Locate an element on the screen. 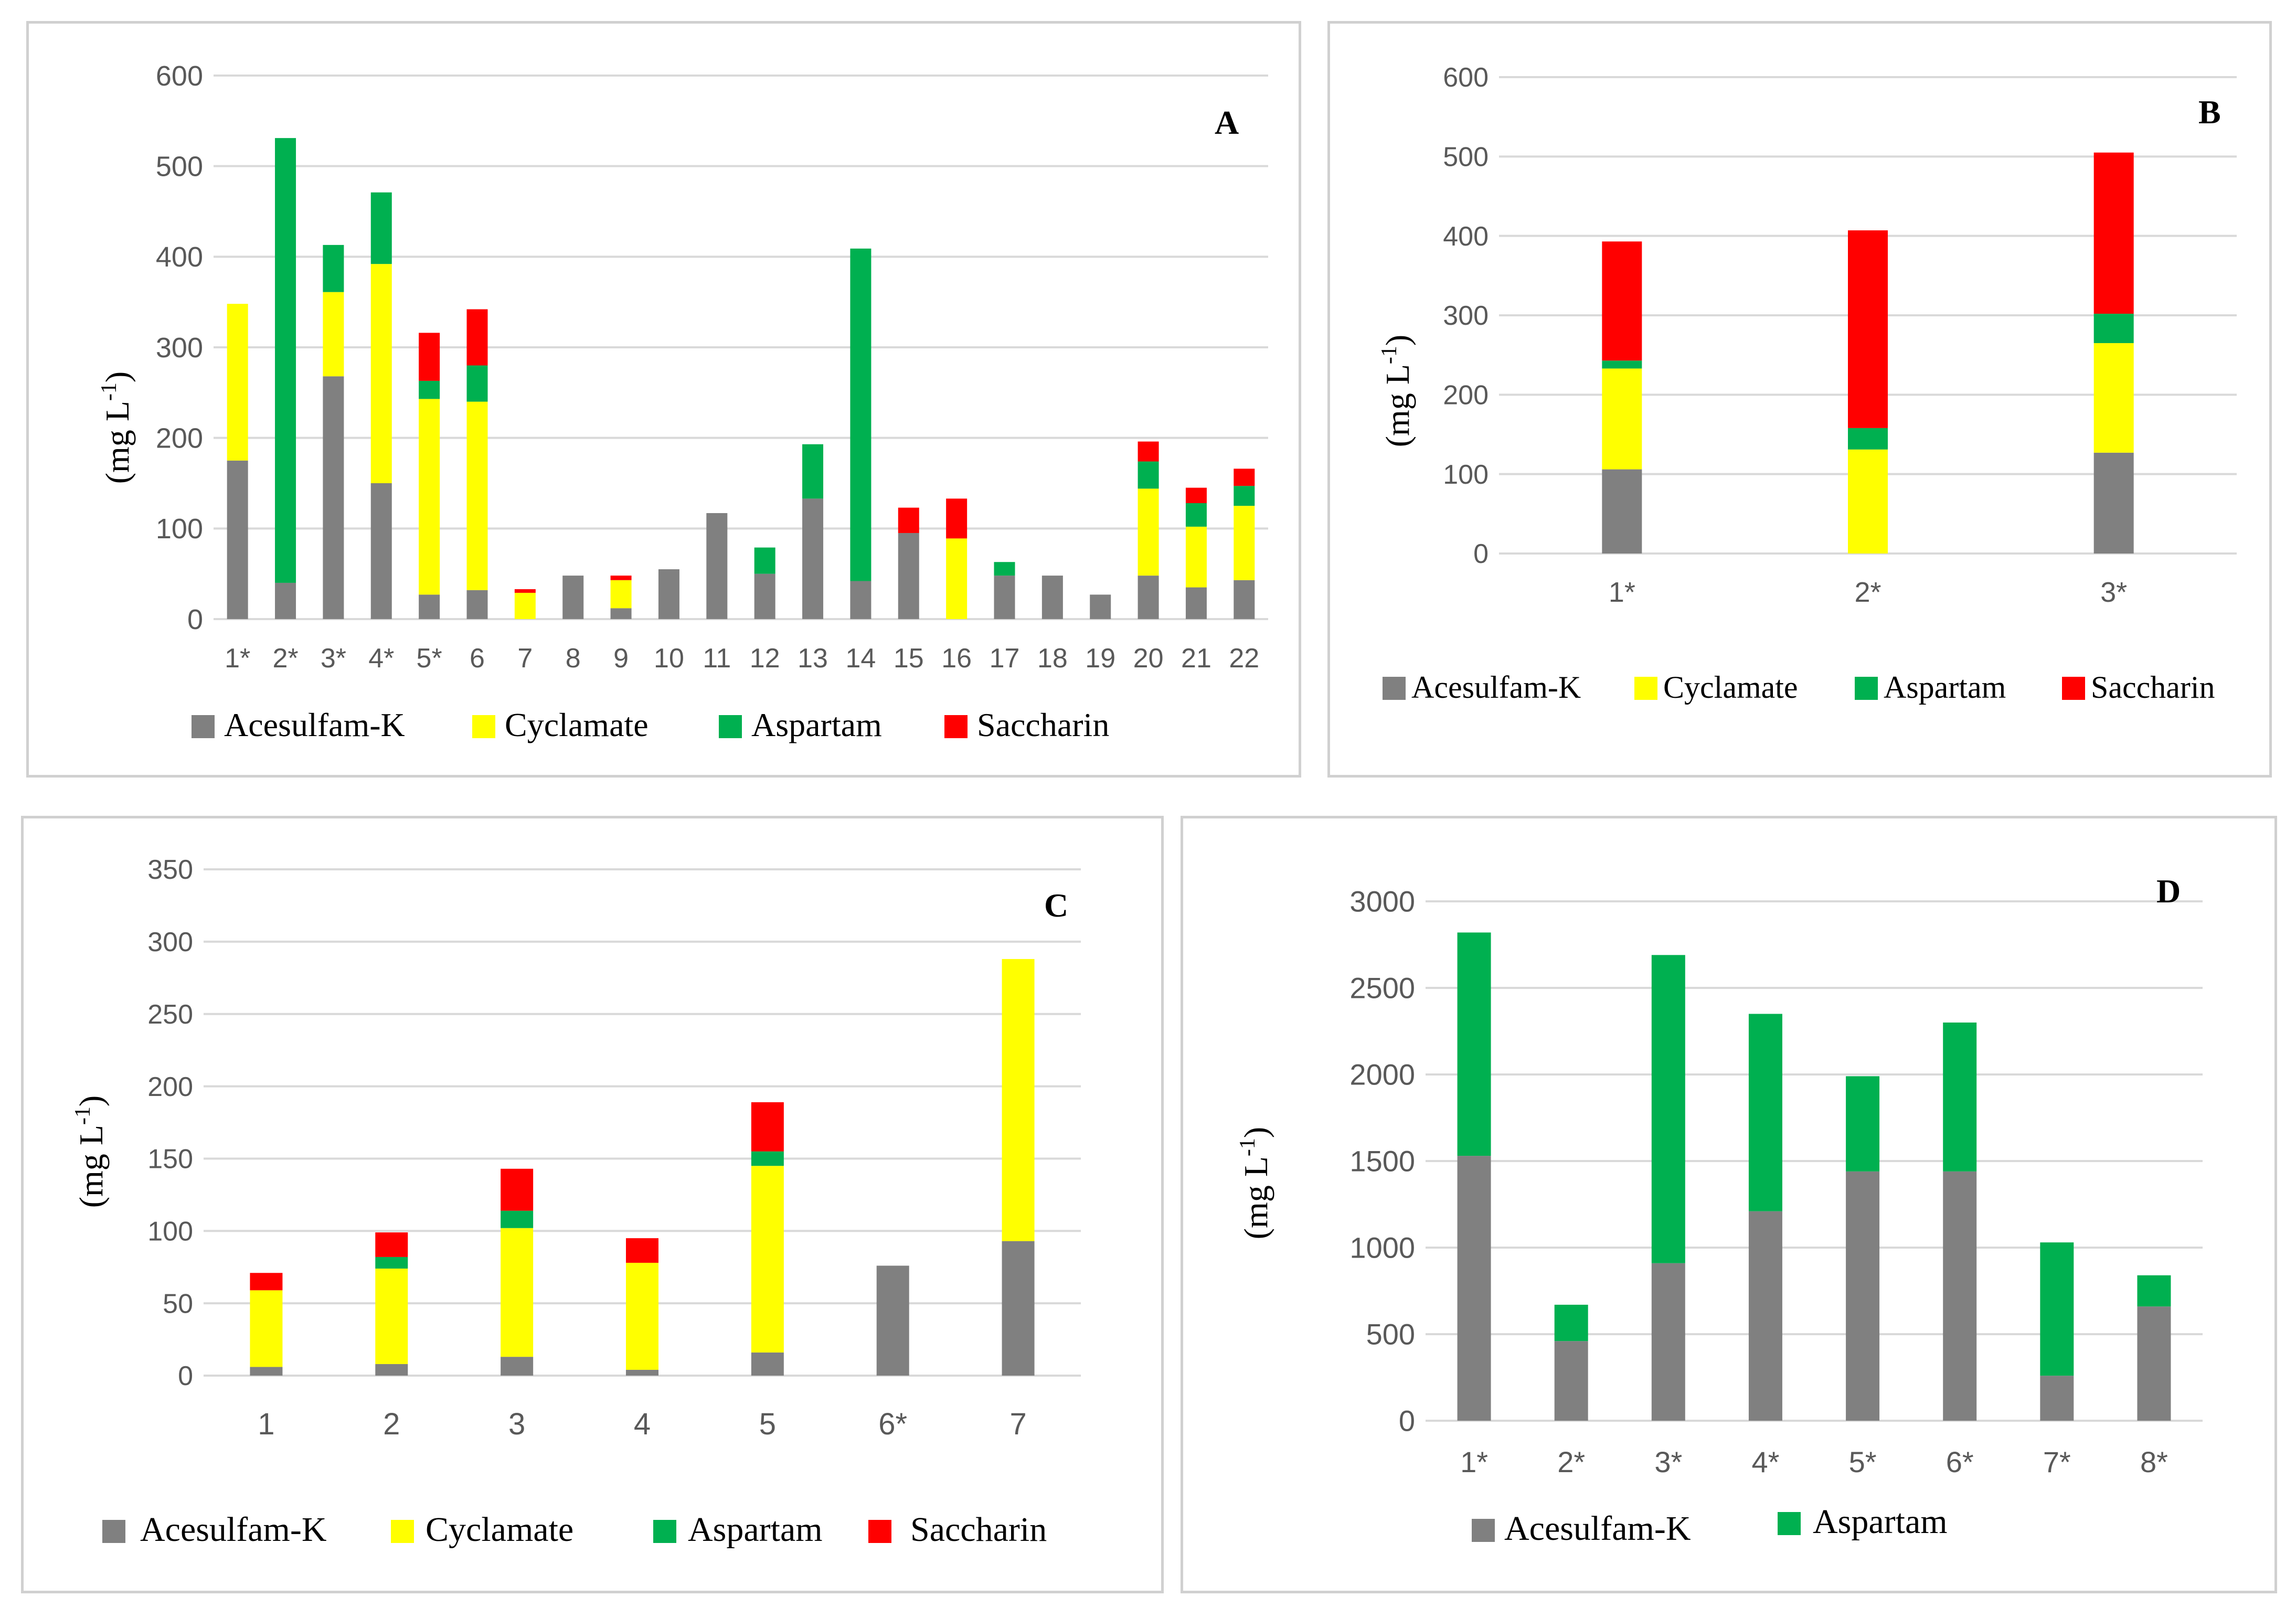  legend: Acesulfam-K Aspartam is located at coordinates (1710, 1525).